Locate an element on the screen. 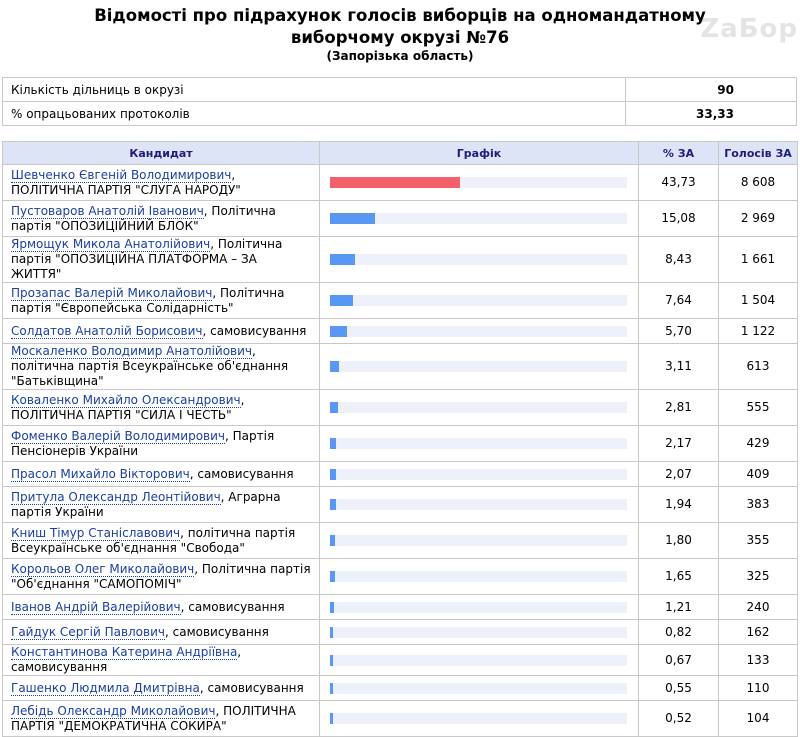  title-line-2: виборчому окрузі №76 is located at coordinates (400, 37).